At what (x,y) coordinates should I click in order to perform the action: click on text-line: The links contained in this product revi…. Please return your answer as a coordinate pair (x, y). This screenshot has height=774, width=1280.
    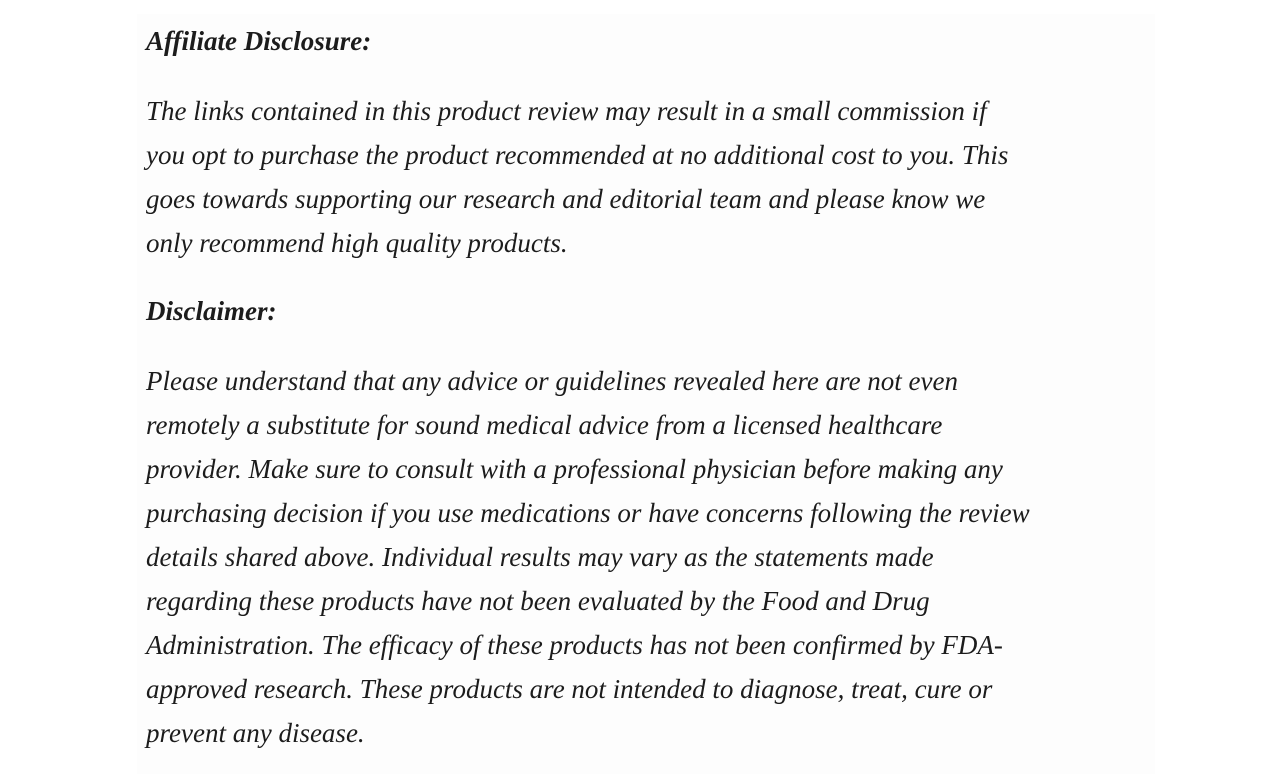
    Looking at the image, I should click on (566, 111).